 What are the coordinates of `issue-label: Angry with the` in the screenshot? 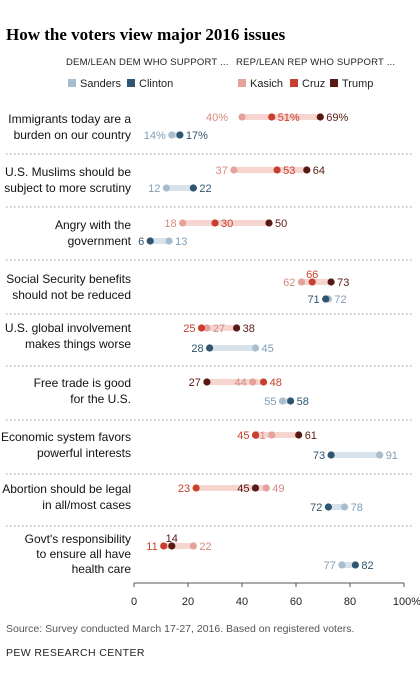 It's located at (93, 225).